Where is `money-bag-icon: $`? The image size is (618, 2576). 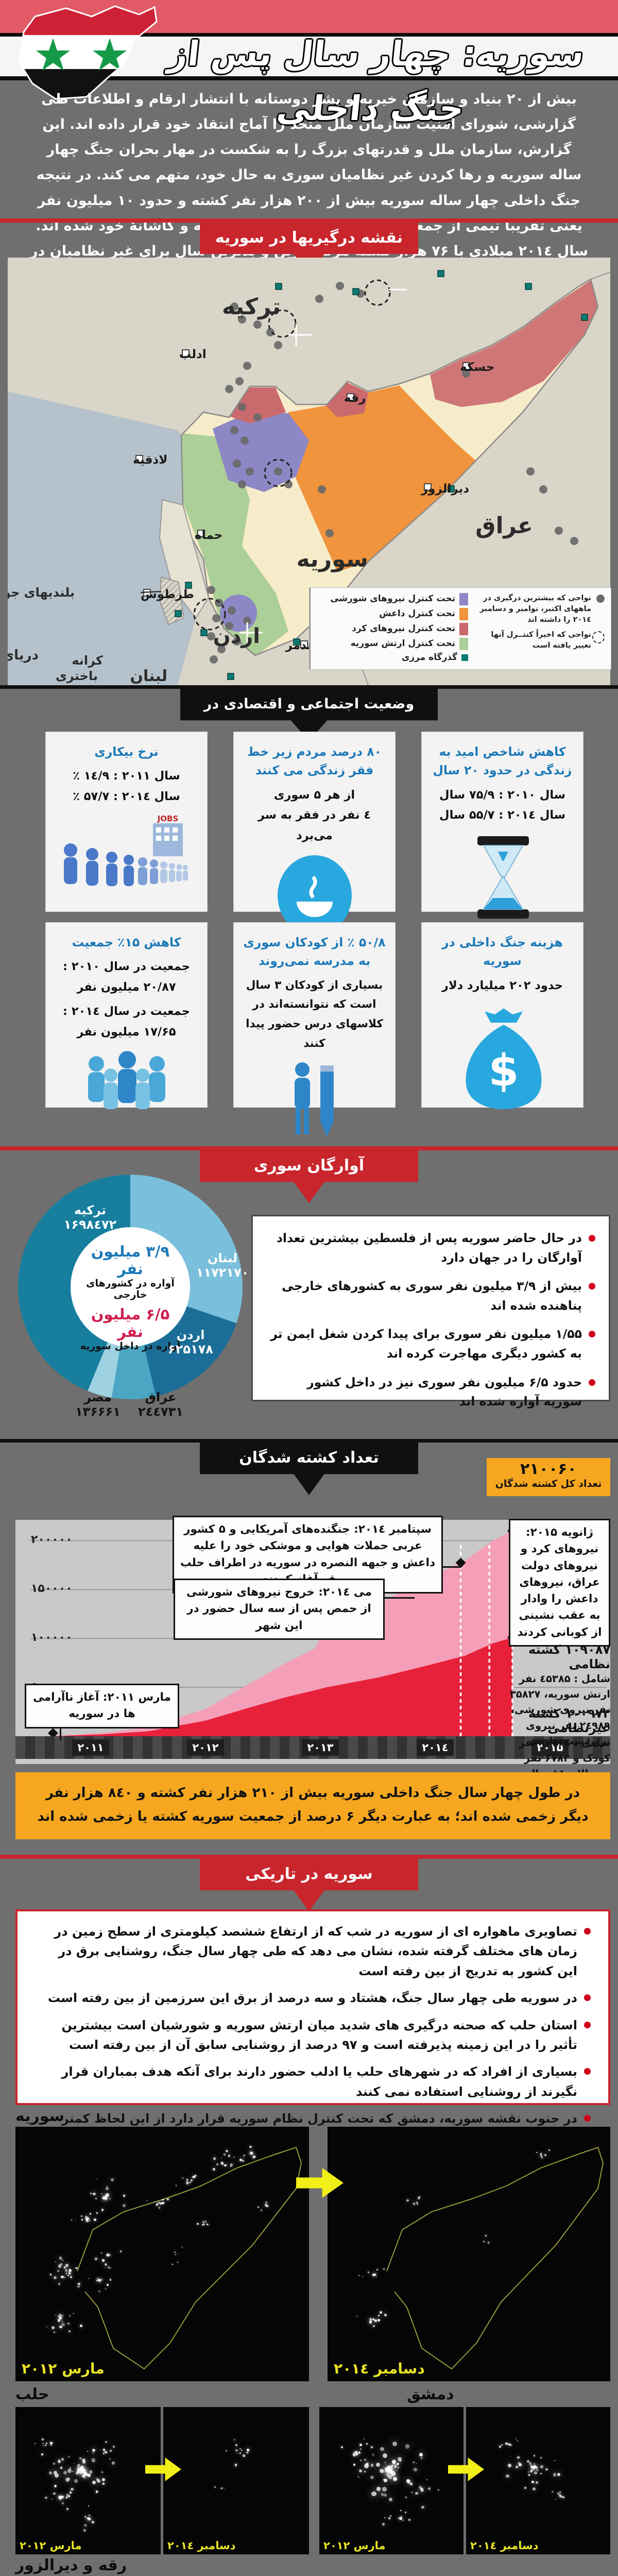 money-bag-icon: $ is located at coordinates (504, 1059).